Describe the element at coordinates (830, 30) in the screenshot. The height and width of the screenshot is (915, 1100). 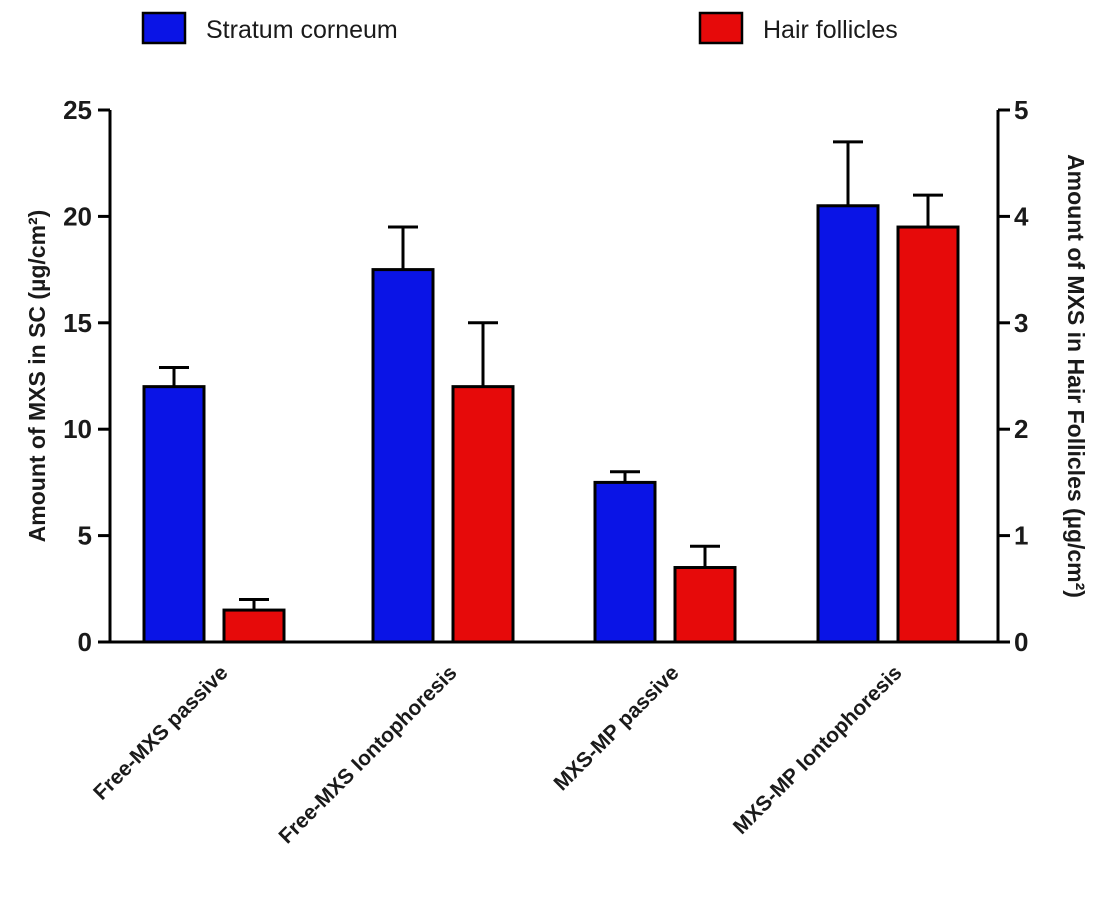
I see `legend-label-hair-follicles: Hair follicles` at that location.